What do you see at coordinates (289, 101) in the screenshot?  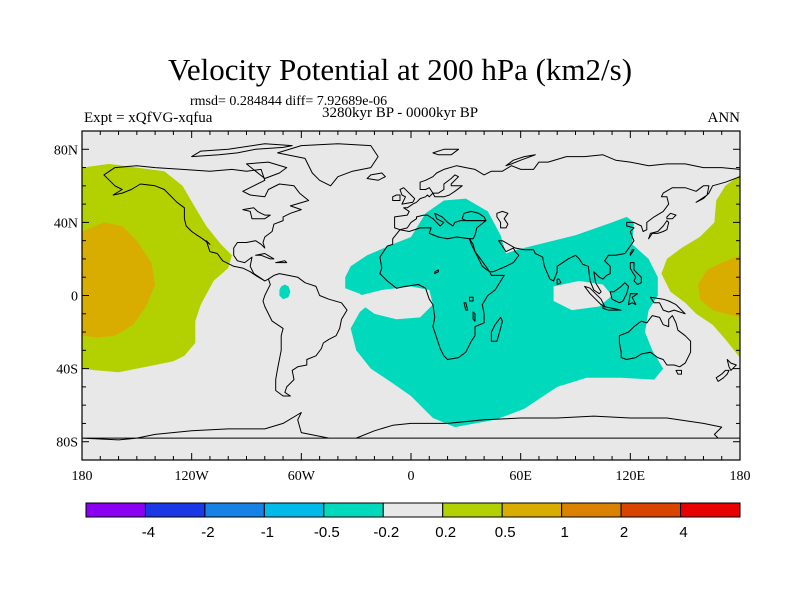 I see `statistics-text: rmsd= 0.284844 diff= 7.92689e-06` at bounding box center [289, 101].